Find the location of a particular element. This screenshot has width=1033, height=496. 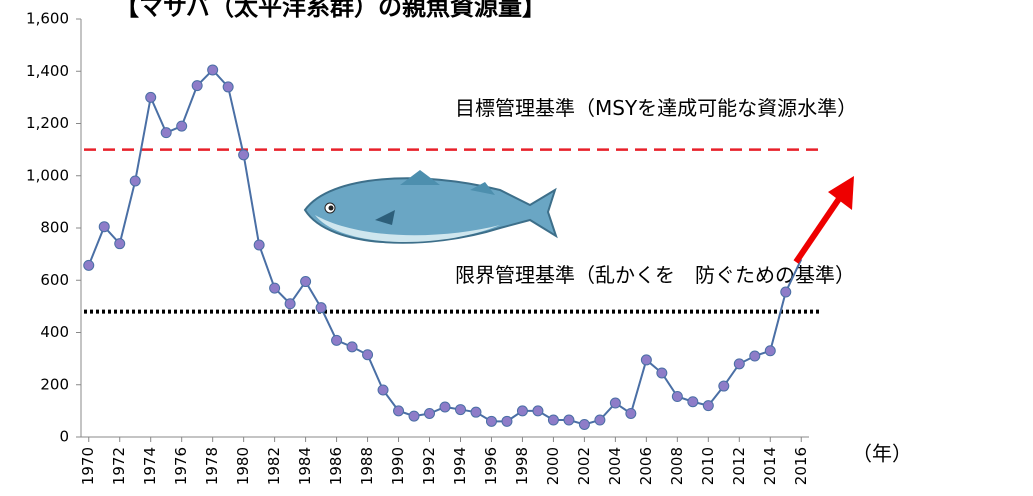

x-tick-label: 1970 is located at coordinates (88, 466).